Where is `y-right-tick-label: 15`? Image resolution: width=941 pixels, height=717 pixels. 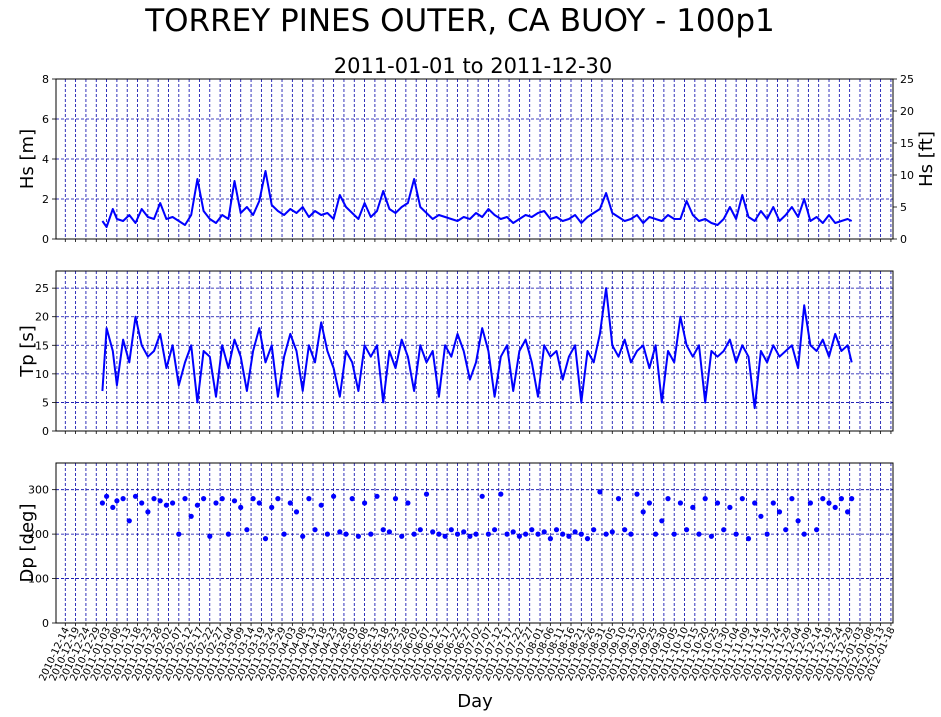
y-right-tick-label: 15 is located at coordinates (907, 143).